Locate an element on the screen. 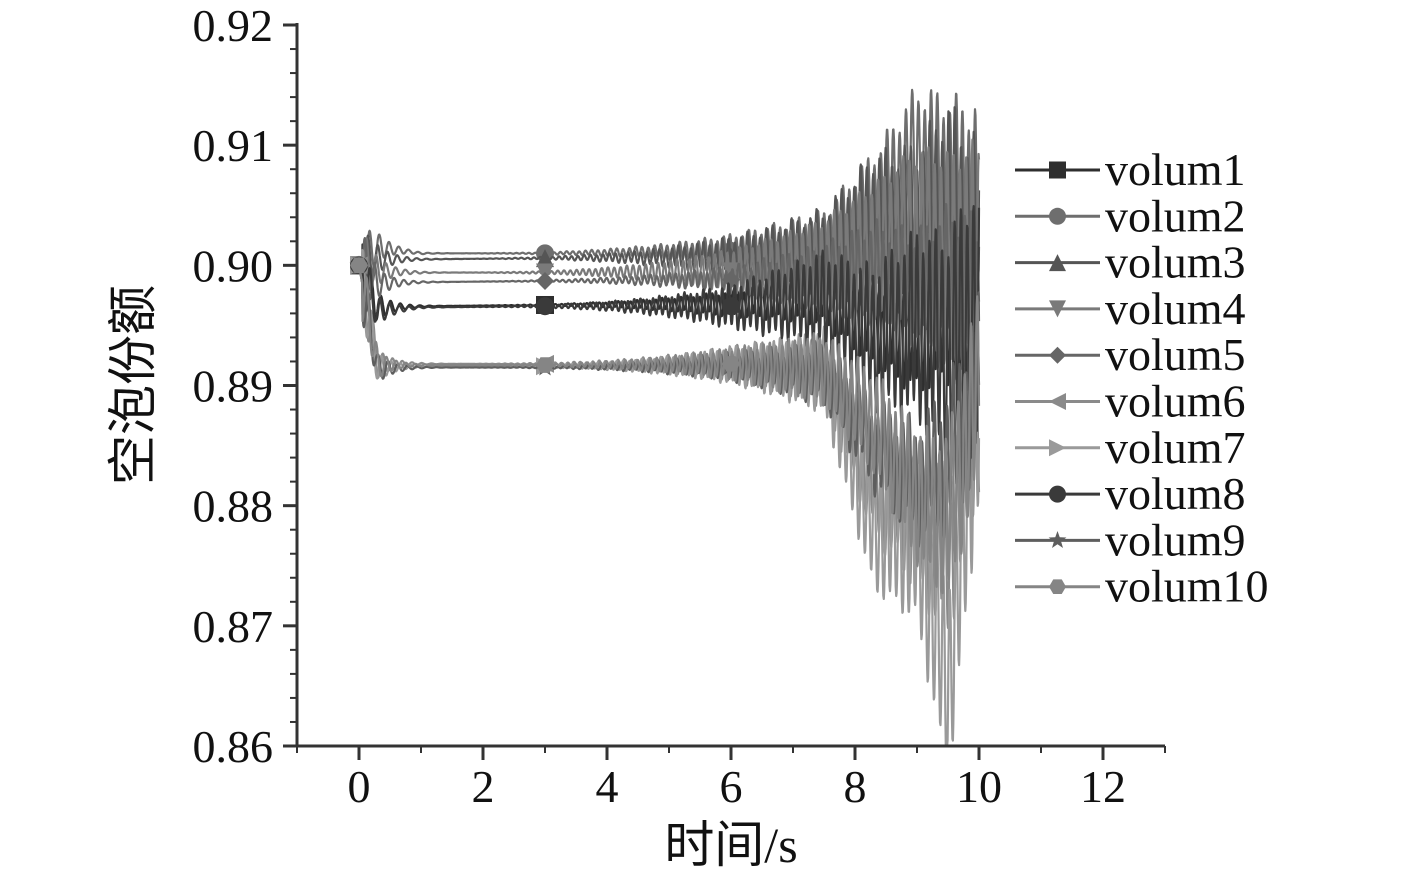 Image resolution: width=1417 pixels, height=874 pixels. legend-label: volum1 is located at coordinates (1175, 169).